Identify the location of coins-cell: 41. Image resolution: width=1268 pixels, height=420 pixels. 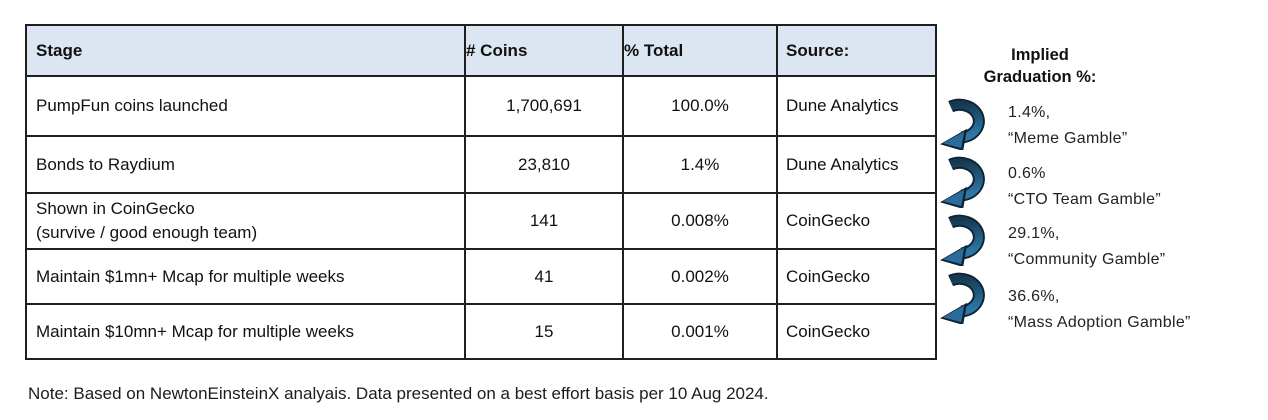
(544, 276).